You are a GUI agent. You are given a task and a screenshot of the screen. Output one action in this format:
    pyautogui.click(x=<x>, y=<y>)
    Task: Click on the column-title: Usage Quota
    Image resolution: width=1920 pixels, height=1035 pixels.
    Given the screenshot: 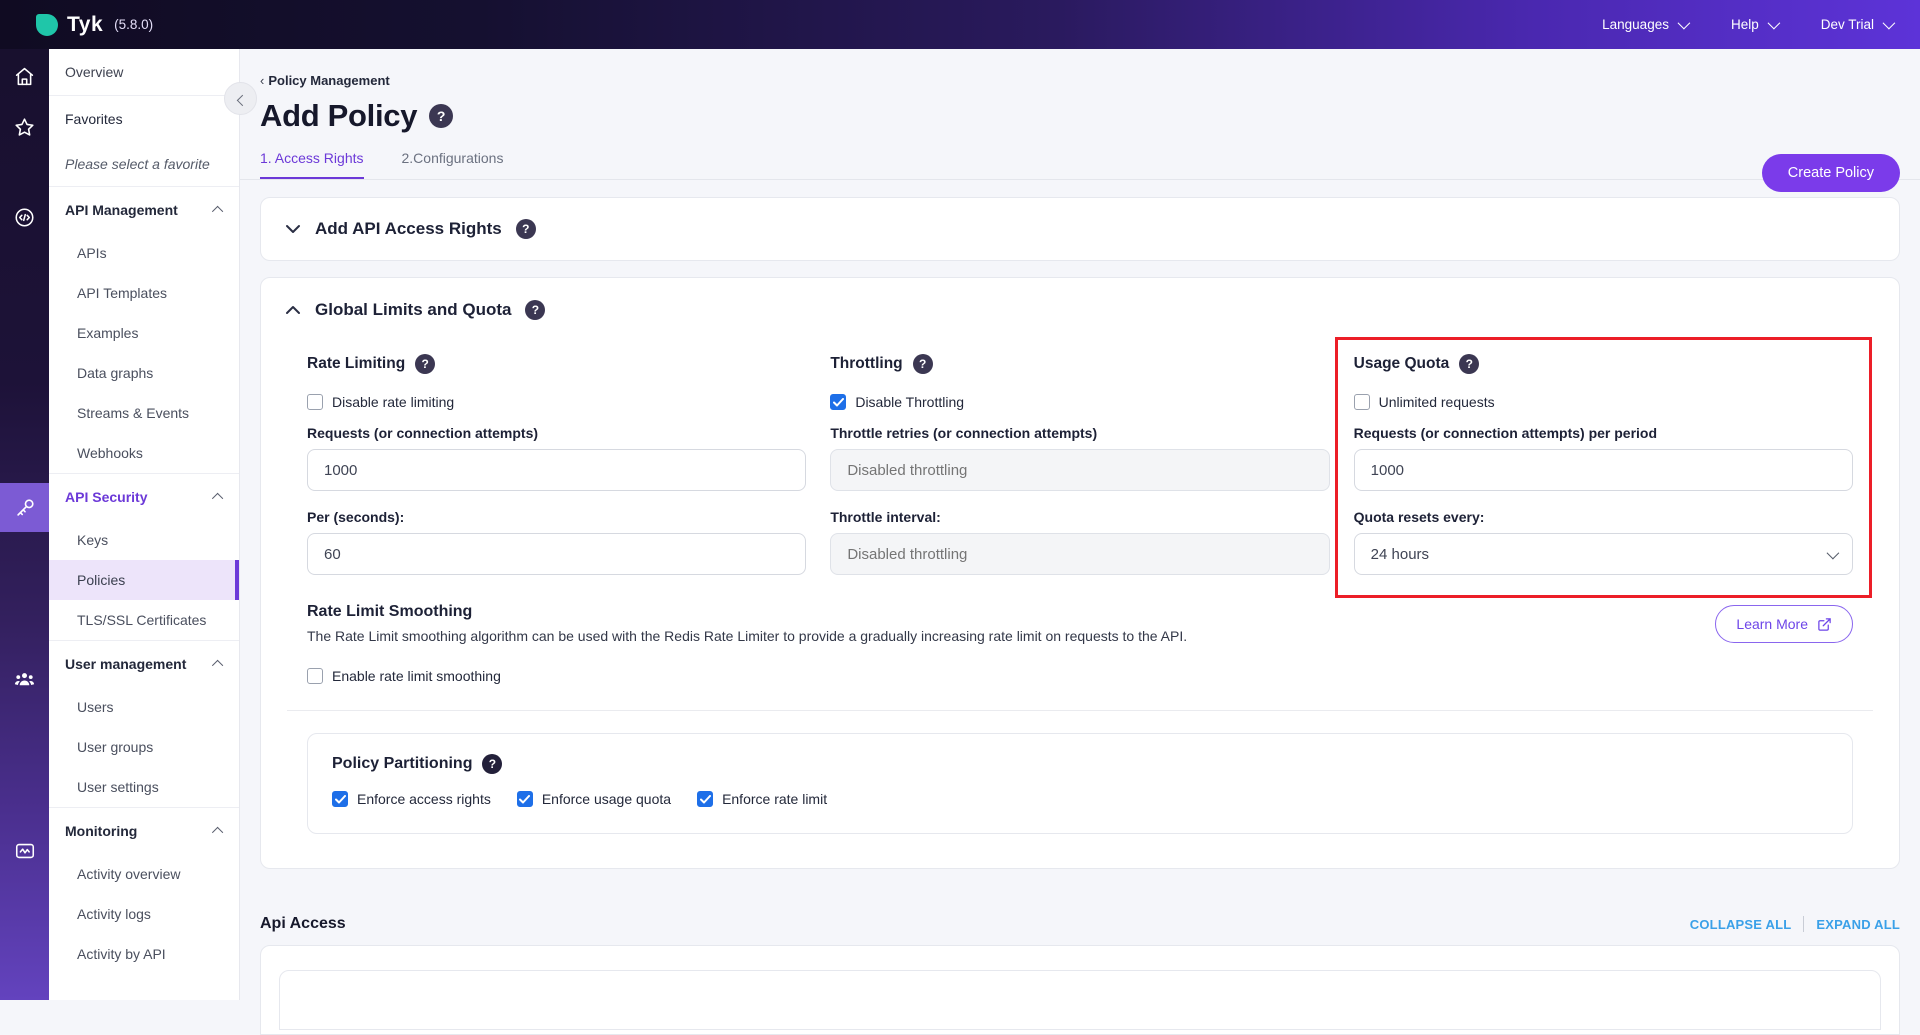 What is the action you would take?
    pyautogui.click(x=1401, y=363)
    